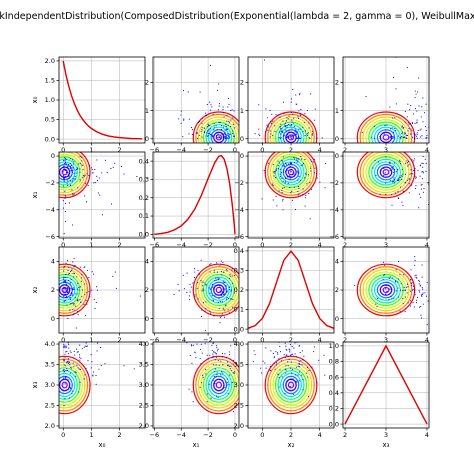  I want to click on plot-area, so click(405, 100).